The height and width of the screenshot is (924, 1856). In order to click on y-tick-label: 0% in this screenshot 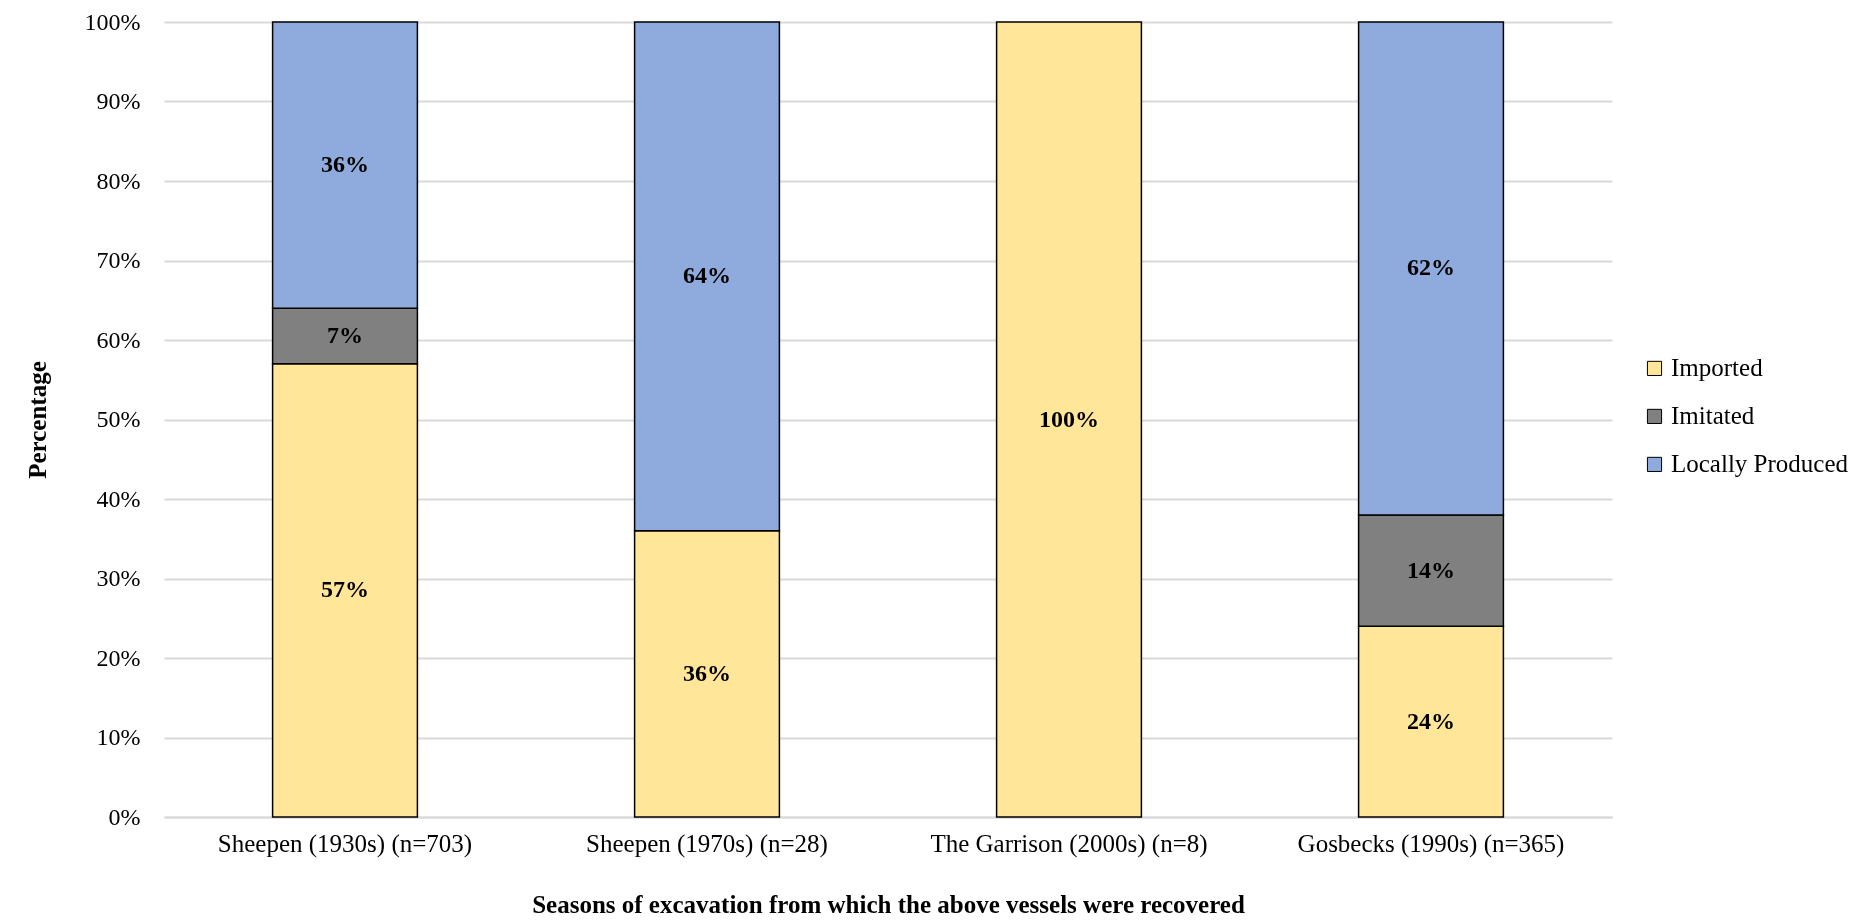, I will do `click(124, 816)`.